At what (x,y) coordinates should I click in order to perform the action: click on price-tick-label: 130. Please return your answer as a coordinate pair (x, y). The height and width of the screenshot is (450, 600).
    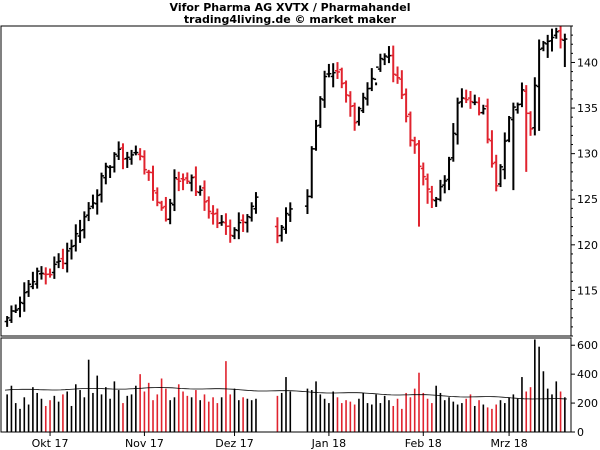
    Looking at the image, I should click on (587, 154).